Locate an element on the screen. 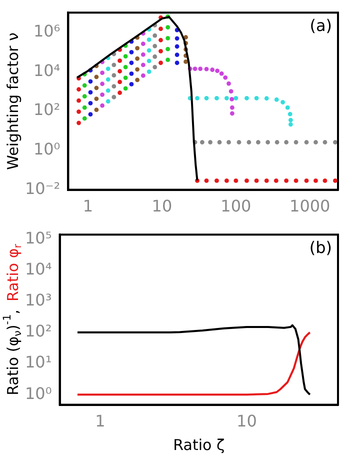 The height and width of the screenshot is (455, 344). y-tick-label: 10¹ is located at coordinates (38, 362).